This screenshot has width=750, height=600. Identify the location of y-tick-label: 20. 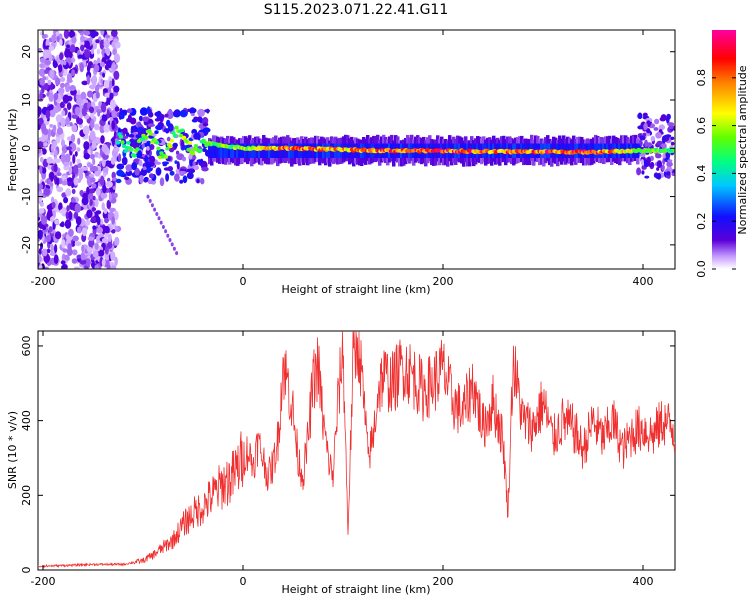
(26, 52).